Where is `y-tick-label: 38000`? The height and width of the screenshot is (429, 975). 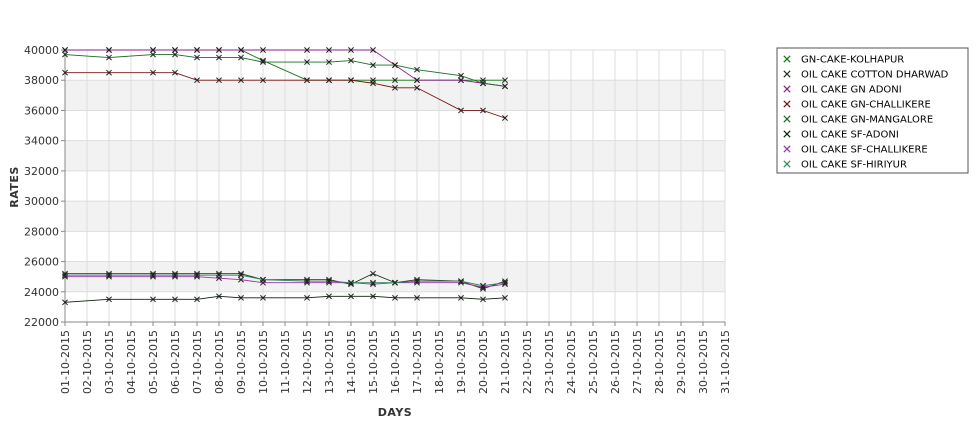
y-tick-label: 38000 is located at coordinates (41, 80).